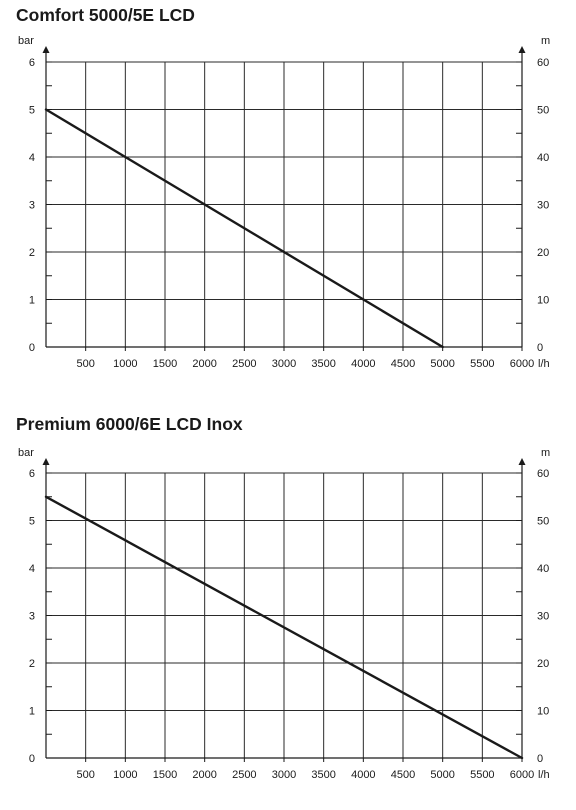  I want to click on chart-title: Premium 6000/6E LCD Inox, so click(129, 424).